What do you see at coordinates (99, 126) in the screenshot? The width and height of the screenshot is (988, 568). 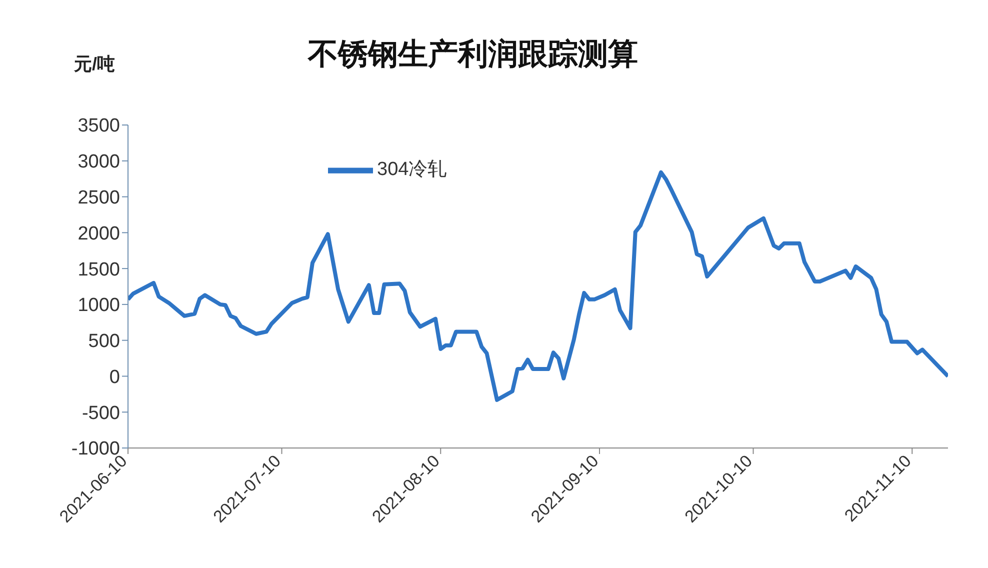 I see `y-tick-label: 3500` at bounding box center [99, 126].